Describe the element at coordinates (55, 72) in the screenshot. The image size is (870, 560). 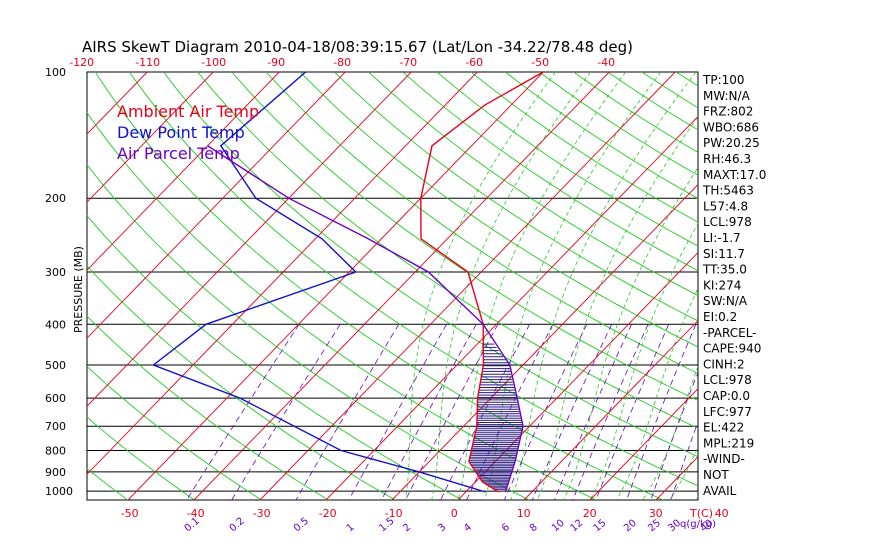
I see `pressure-tick-label-0: 100` at that location.